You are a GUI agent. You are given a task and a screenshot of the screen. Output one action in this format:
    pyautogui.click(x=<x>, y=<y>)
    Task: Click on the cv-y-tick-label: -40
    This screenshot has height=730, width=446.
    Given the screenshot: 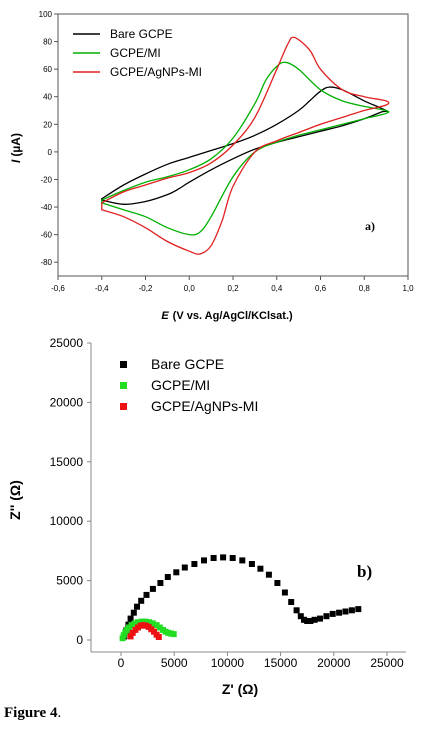 What is the action you would take?
    pyautogui.click(x=46, y=207)
    